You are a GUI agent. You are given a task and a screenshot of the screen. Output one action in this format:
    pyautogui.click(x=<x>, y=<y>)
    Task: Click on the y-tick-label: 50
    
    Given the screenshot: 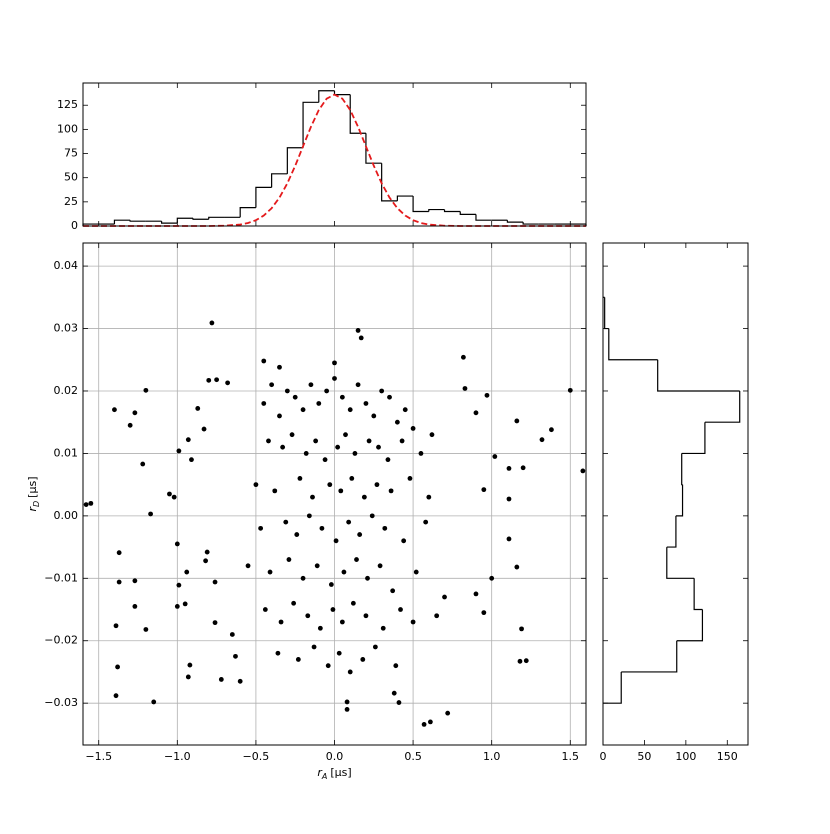 What is the action you would take?
    pyautogui.click(x=71, y=177)
    